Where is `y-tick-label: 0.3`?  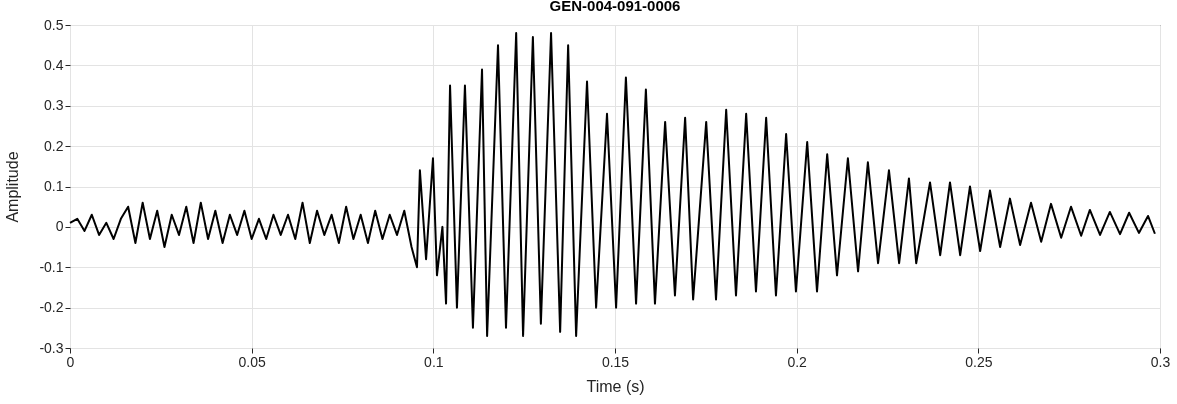 y-tick-label: 0.3 is located at coordinates (54, 105).